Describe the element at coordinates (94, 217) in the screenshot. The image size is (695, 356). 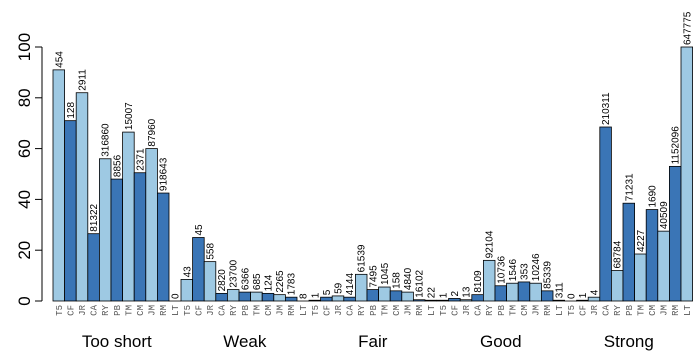
I see `bar-value-label: 81322` at that location.